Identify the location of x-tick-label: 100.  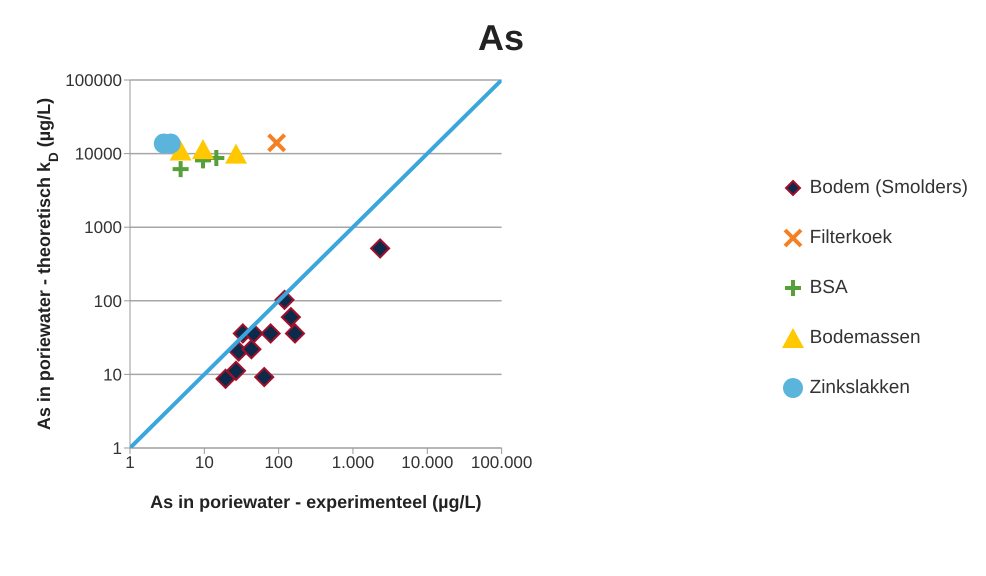
(278, 462).